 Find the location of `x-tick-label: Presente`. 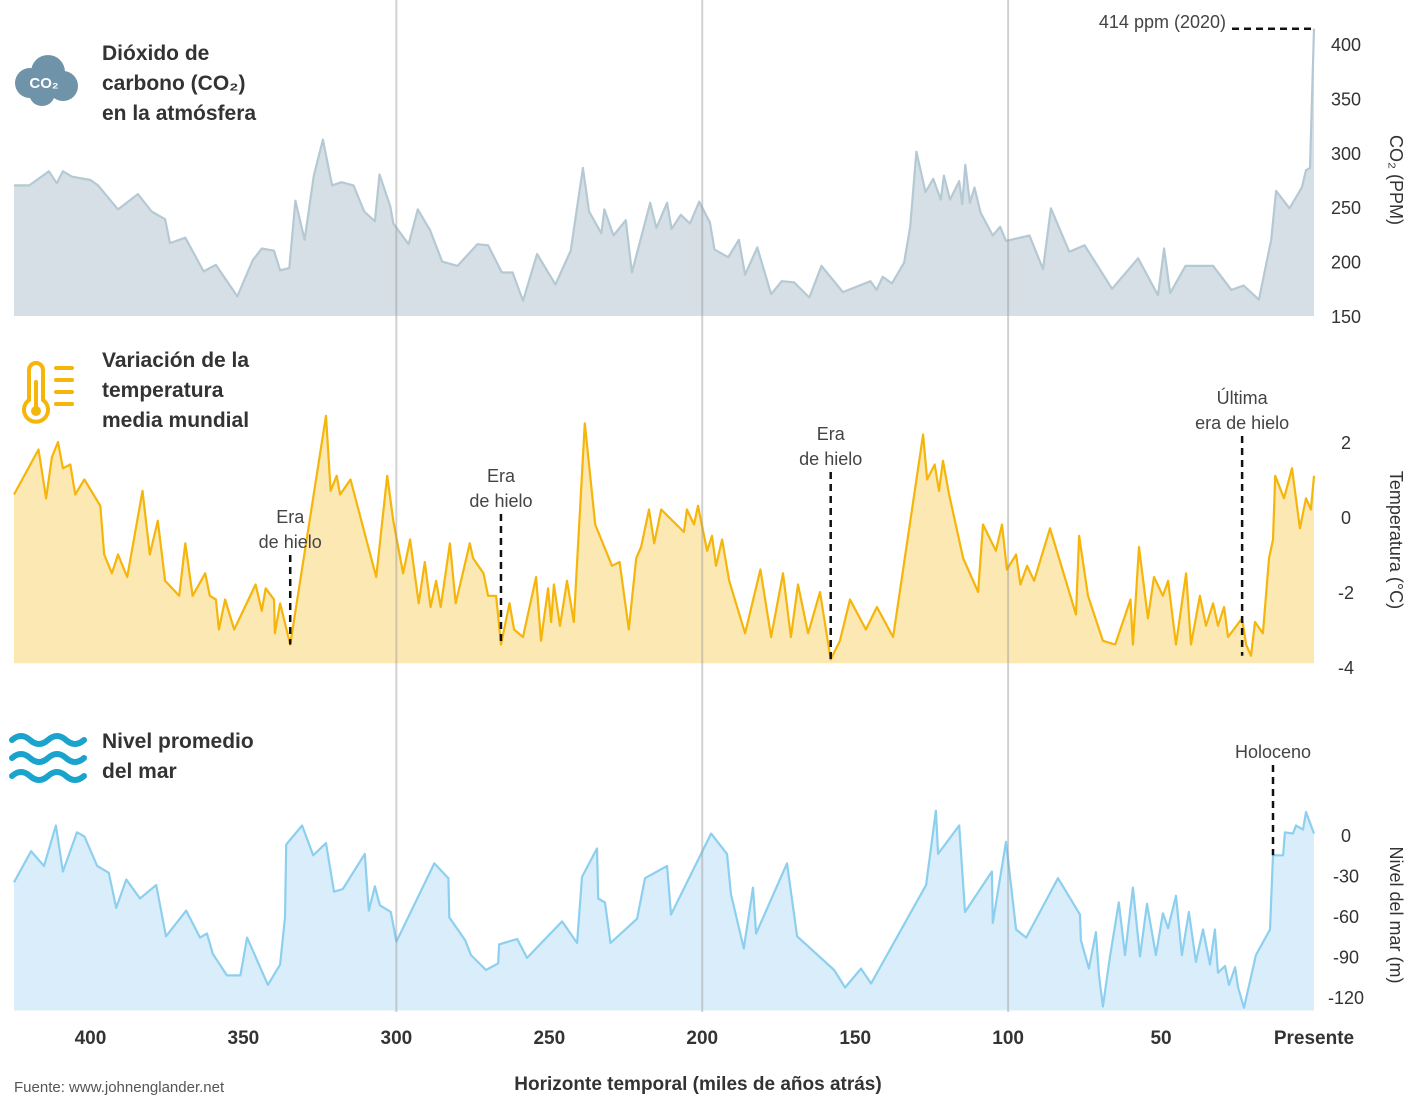

x-tick-label: Presente is located at coordinates (1314, 1038).